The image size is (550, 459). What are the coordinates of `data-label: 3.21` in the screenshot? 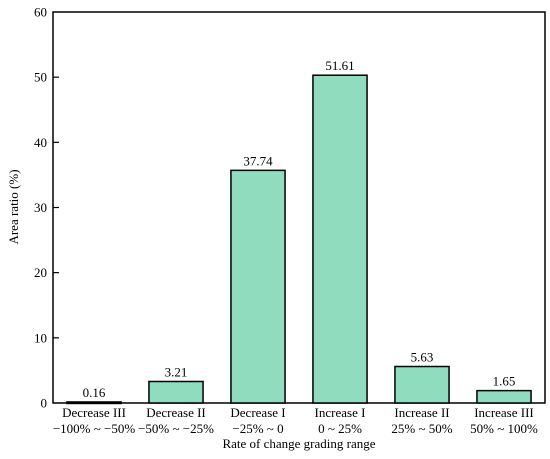 It's located at (176, 371).